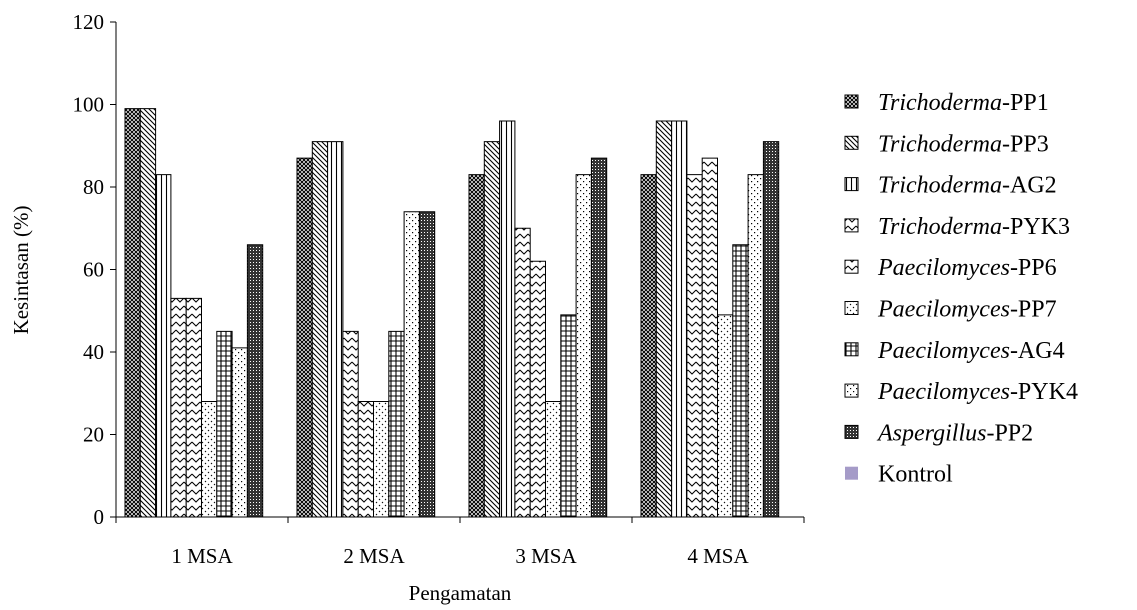  Describe the element at coordinates (89, 22) in the screenshot. I see `y-tick-label: 120` at that location.